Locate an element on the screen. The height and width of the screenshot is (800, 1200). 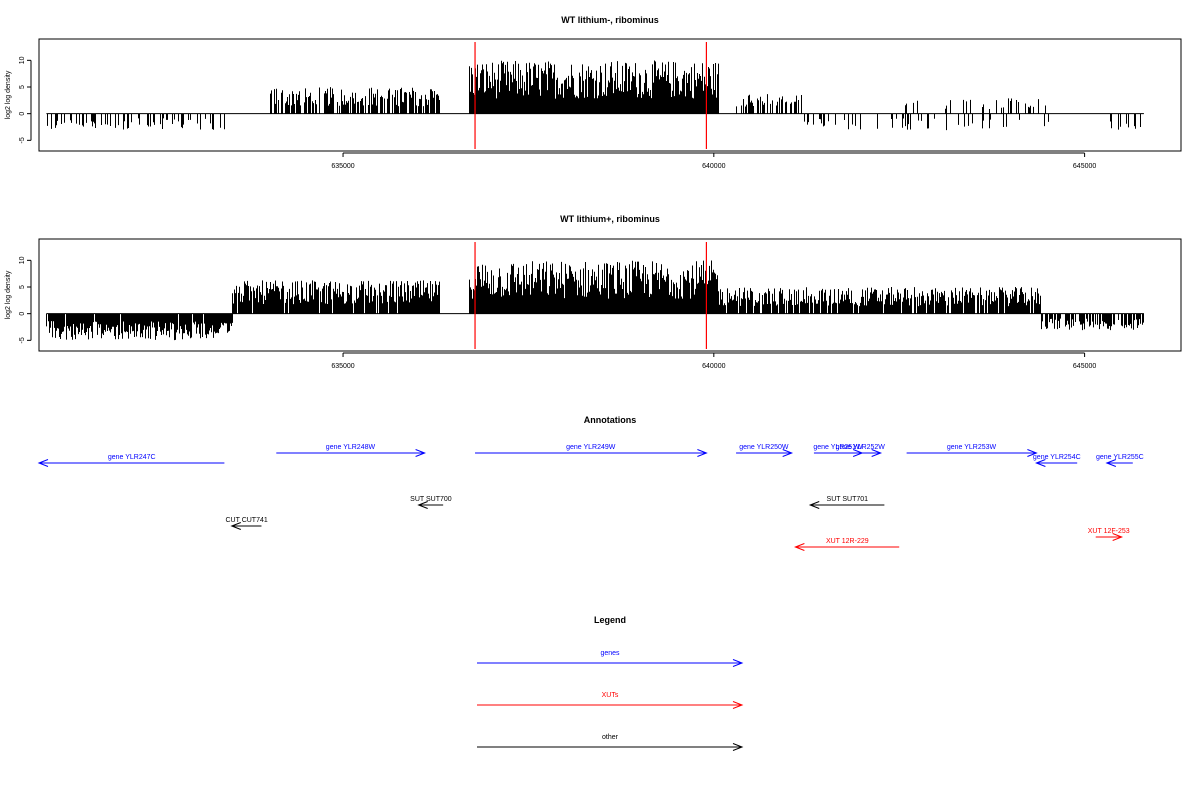
annotation-feature: gene YLR247C is located at coordinates (131, 460).